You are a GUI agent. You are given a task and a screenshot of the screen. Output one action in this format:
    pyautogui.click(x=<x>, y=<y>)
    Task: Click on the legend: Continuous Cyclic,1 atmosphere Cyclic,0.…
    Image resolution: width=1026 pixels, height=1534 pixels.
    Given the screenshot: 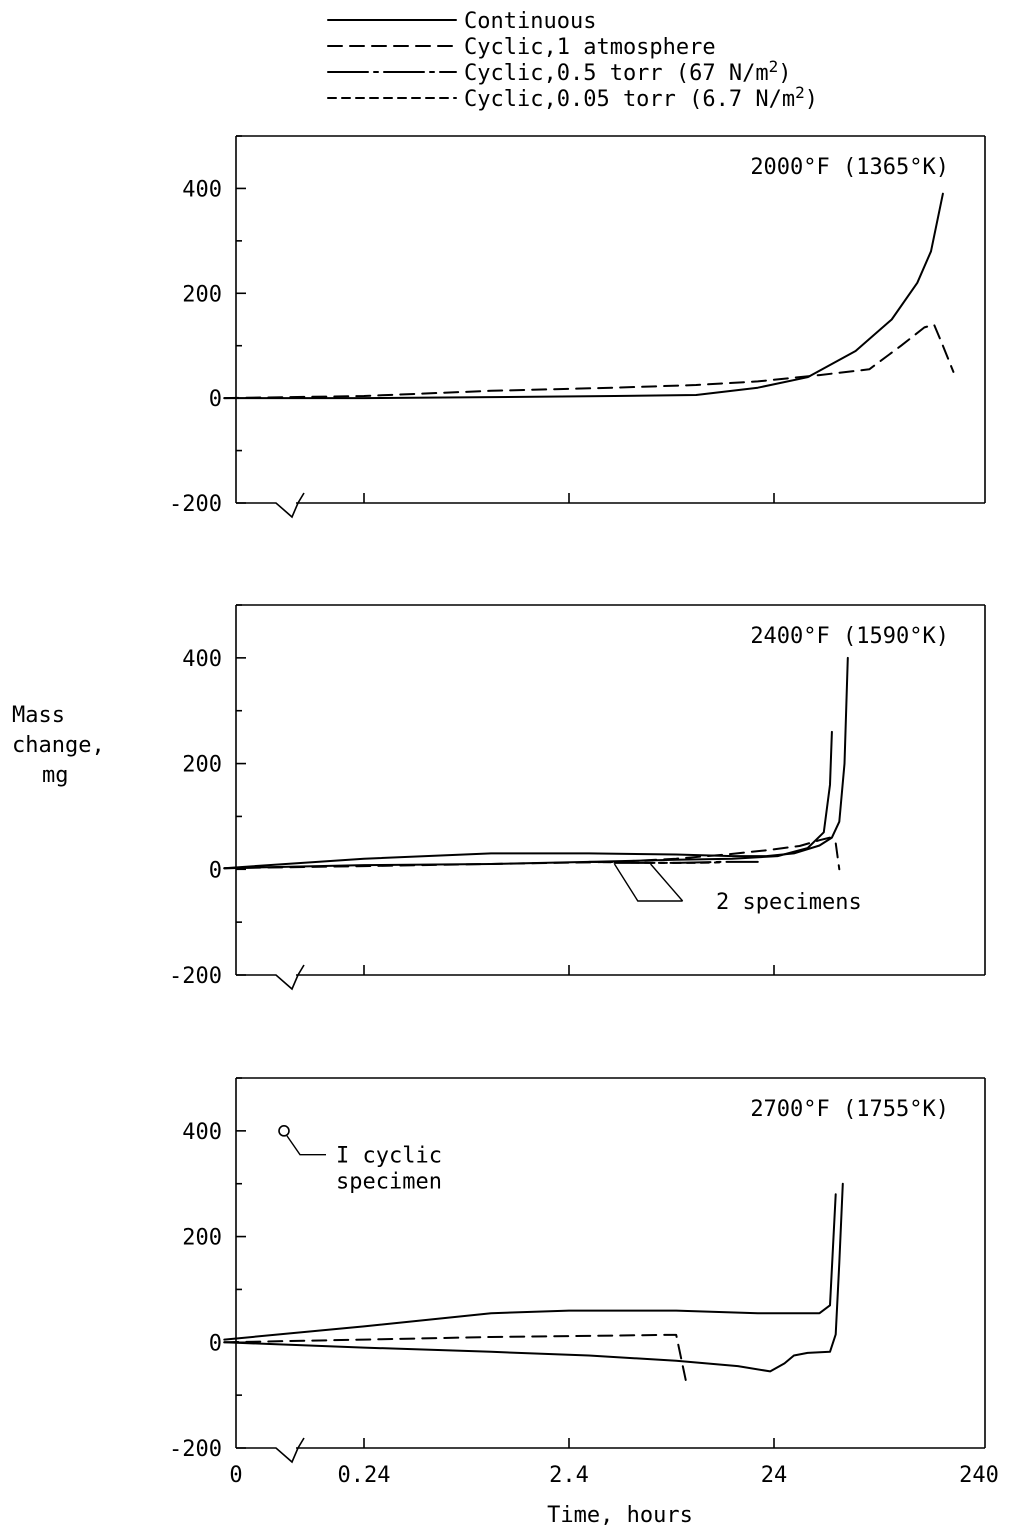 What is the action you would take?
    pyautogui.click(x=572, y=60)
    